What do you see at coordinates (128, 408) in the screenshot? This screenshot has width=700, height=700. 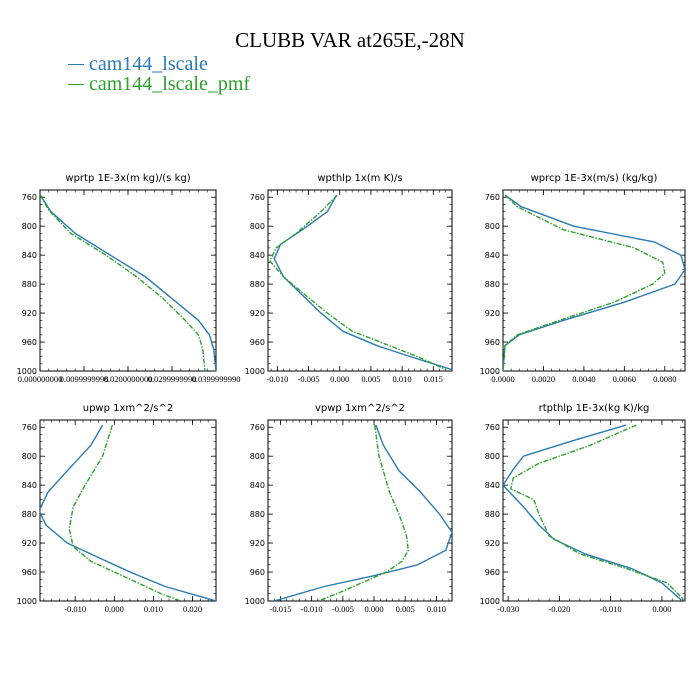 I see `panel-title: upwp 1xm^2/s^2` at bounding box center [128, 408].